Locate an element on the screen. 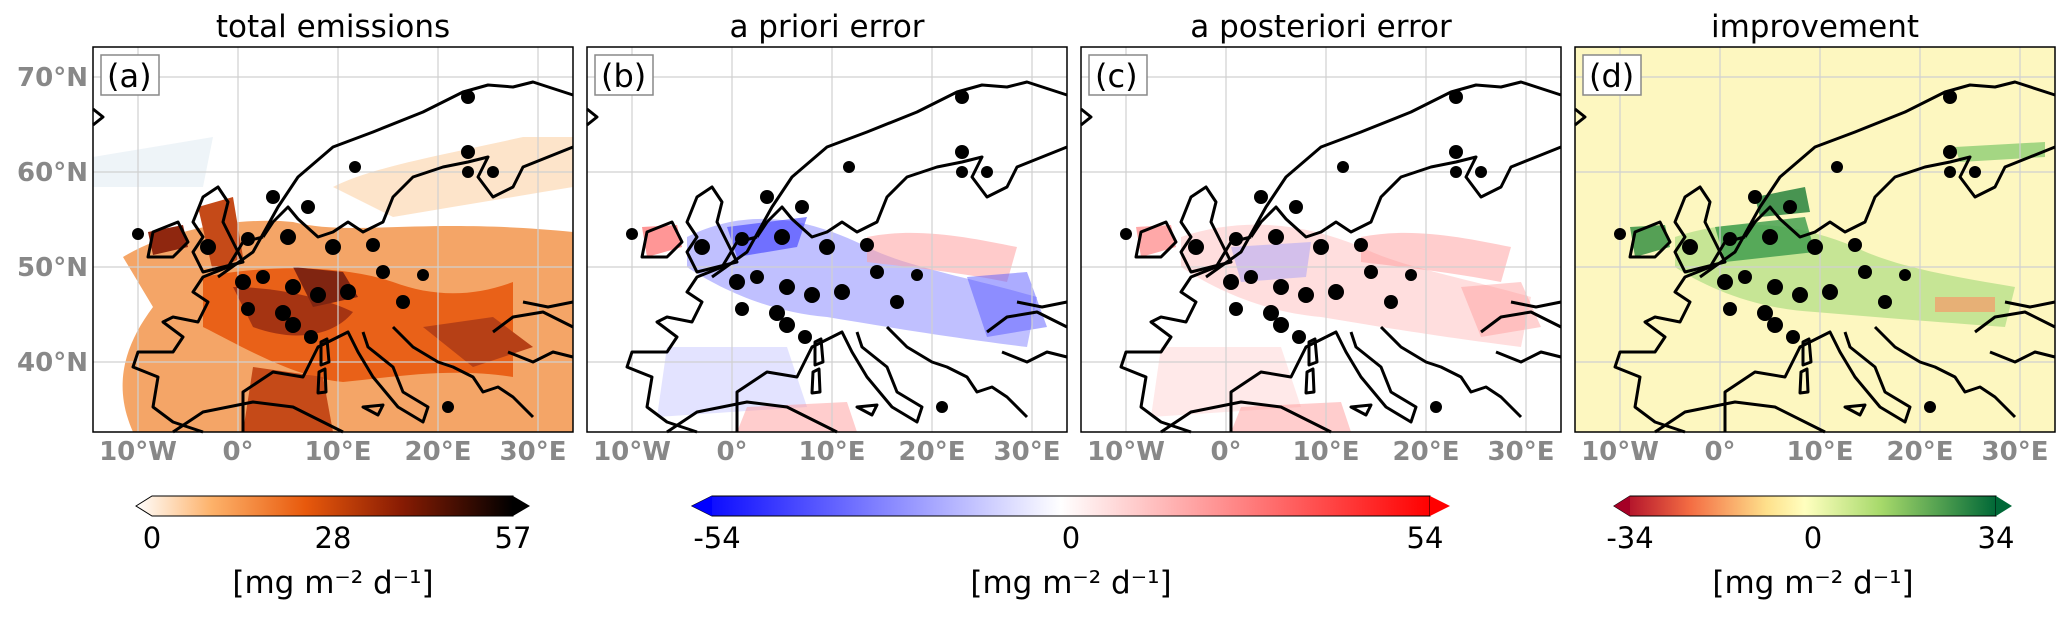 The width and height of the screenshot is (2067, 624). panel-label: (d) is located at coordinates (1611, 76).